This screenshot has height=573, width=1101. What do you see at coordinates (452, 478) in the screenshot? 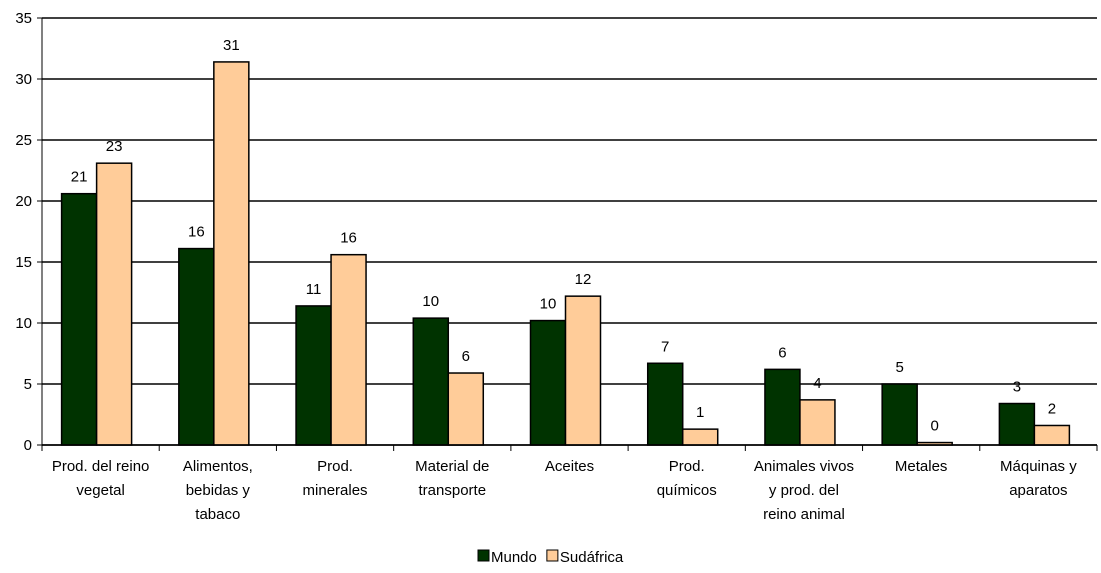
I see `x-tick-label: Material de transporte` at bounding box center [452, 478].